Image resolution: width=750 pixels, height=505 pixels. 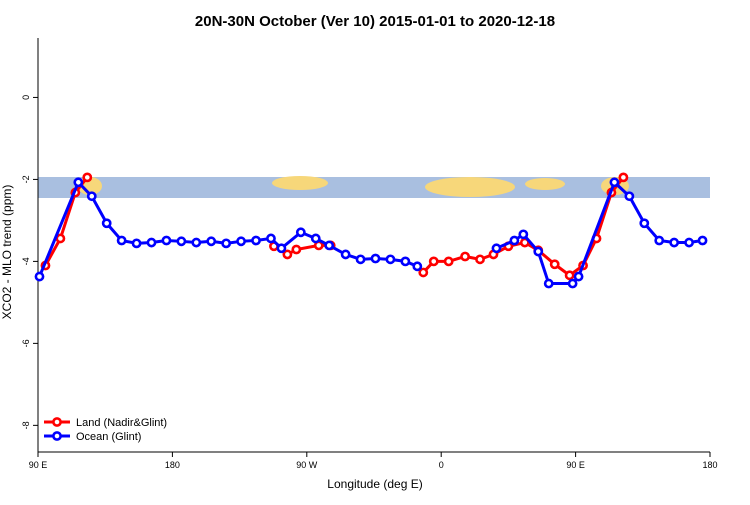 I want to click on x-tick-label: 90 W, so click(x=307, y=465).